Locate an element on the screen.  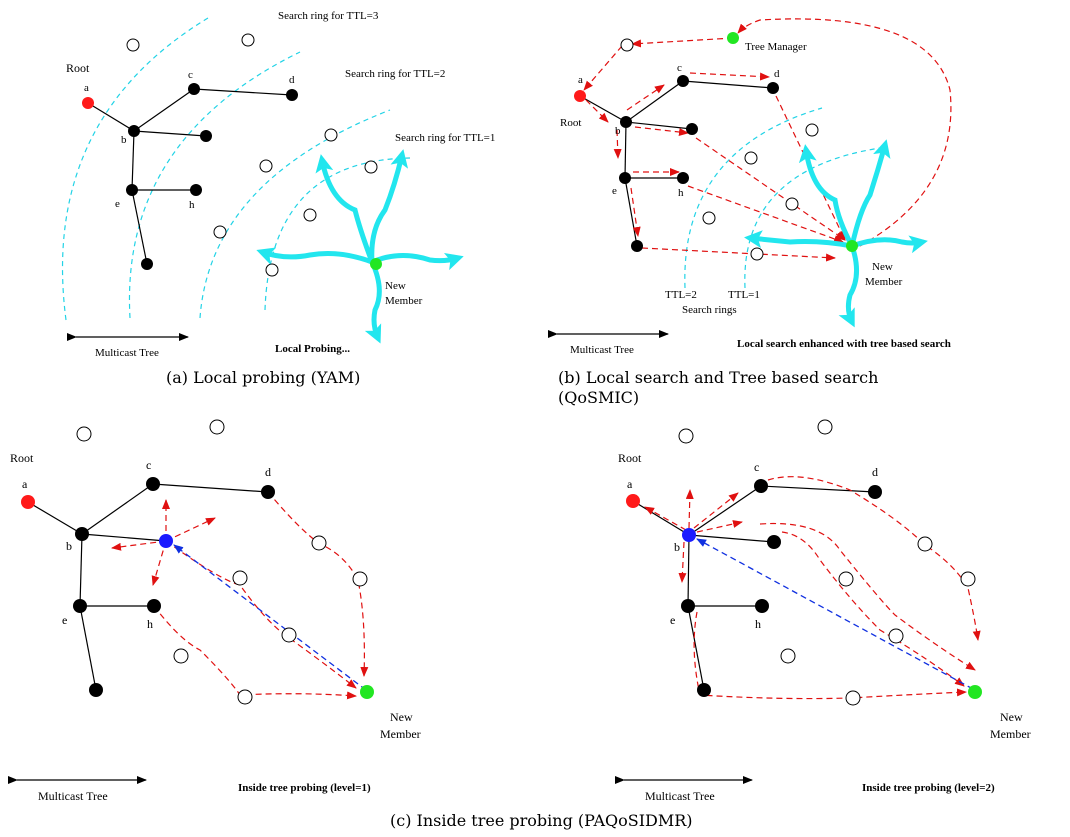
action-label: Inside tree probing (level=2) is located at coordinates (928, 788).